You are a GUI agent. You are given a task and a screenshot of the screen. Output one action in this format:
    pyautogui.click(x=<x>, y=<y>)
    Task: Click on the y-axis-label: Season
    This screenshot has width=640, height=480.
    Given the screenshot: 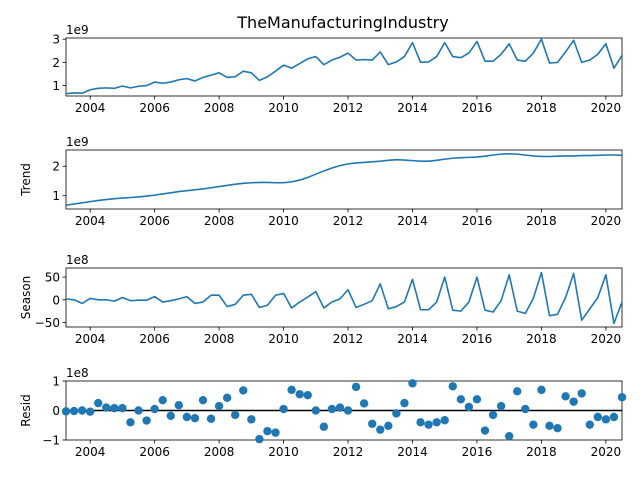 What is the action you would take?
    pyautogui.click(x=26, y=298)
    